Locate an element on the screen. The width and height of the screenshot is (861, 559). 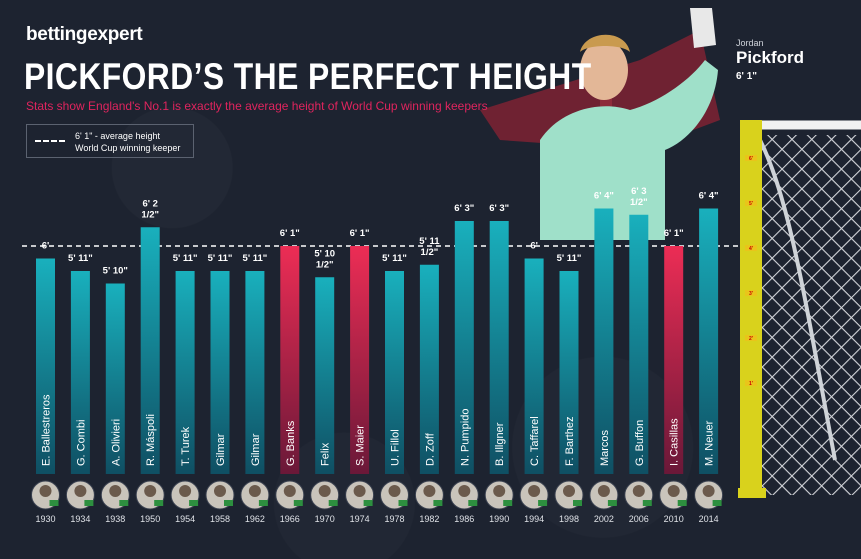
keeper-name: E. Ballestreros is located at coordinates (47, 430).